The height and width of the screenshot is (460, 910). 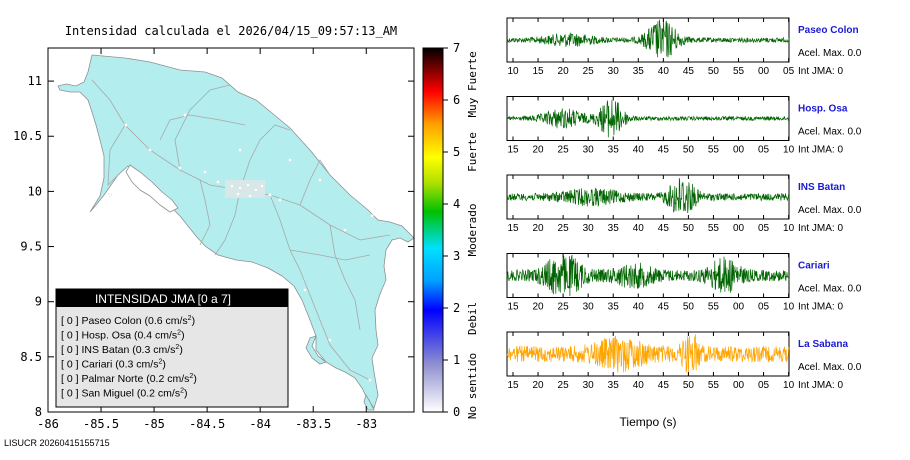 What do you see at coordinates (152, 188) in the screenshot?
I see `gulf-of-nicoya` at bounding box center [152, 188].